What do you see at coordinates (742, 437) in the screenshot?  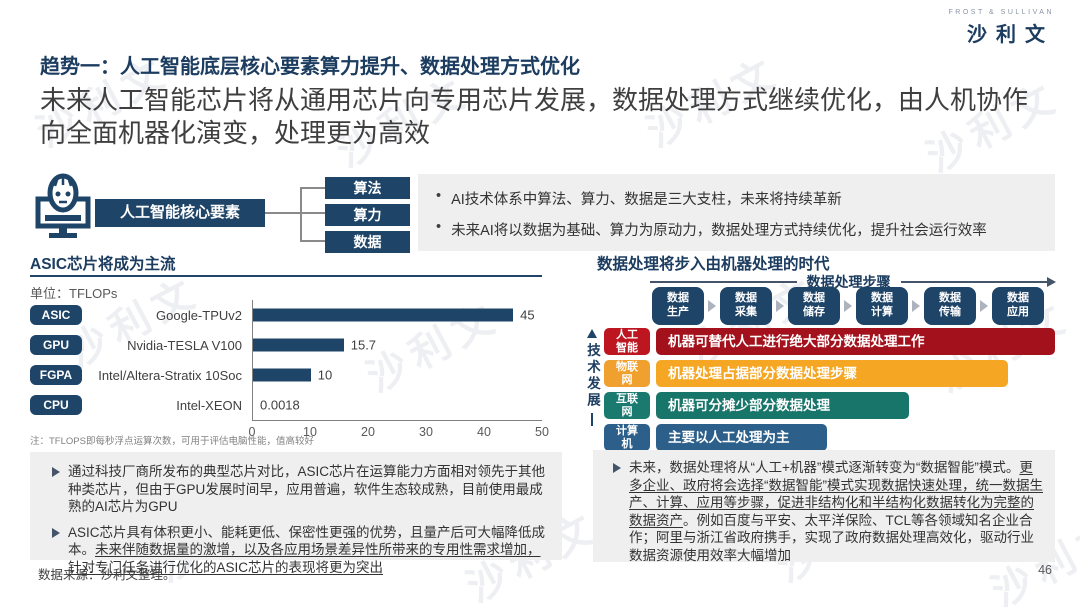 I see `coverage-bar: 主要以人工处理为主` at bounding box center [742, 437].